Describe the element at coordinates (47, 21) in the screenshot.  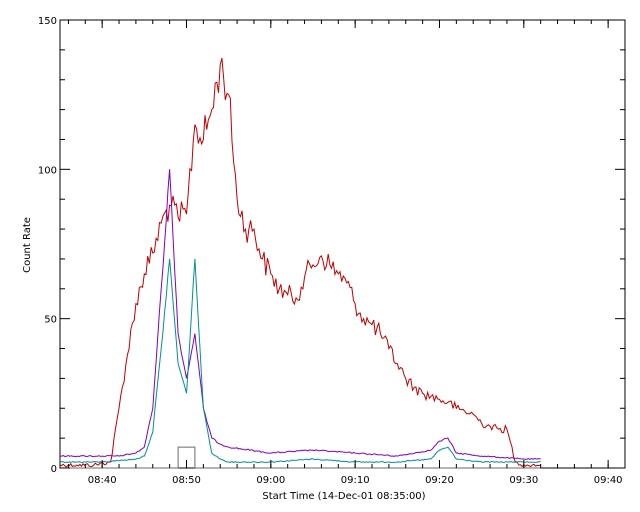
I see `y-tick-label: 150` at that location.